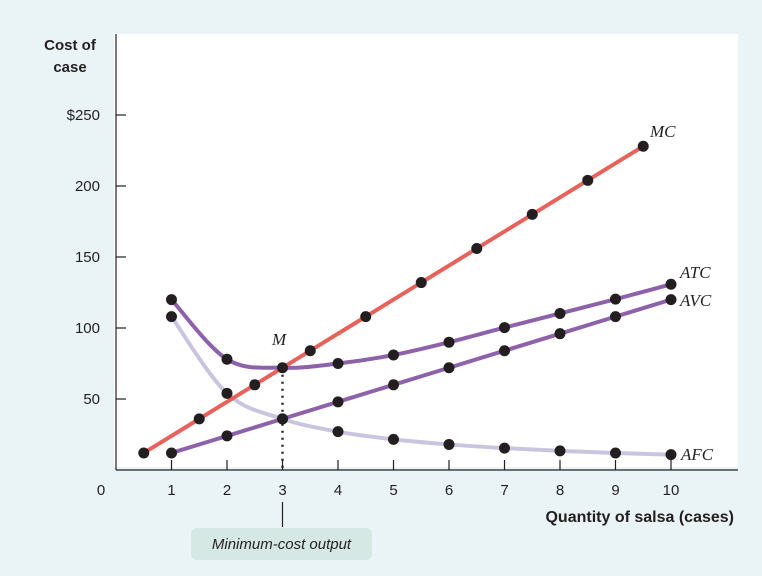 Image resolution: width=762 pixels, height=576 pixels. Describe the element at coordinates (393, 490) in the screenshot. I see `x-tick-label: 5` at that location.